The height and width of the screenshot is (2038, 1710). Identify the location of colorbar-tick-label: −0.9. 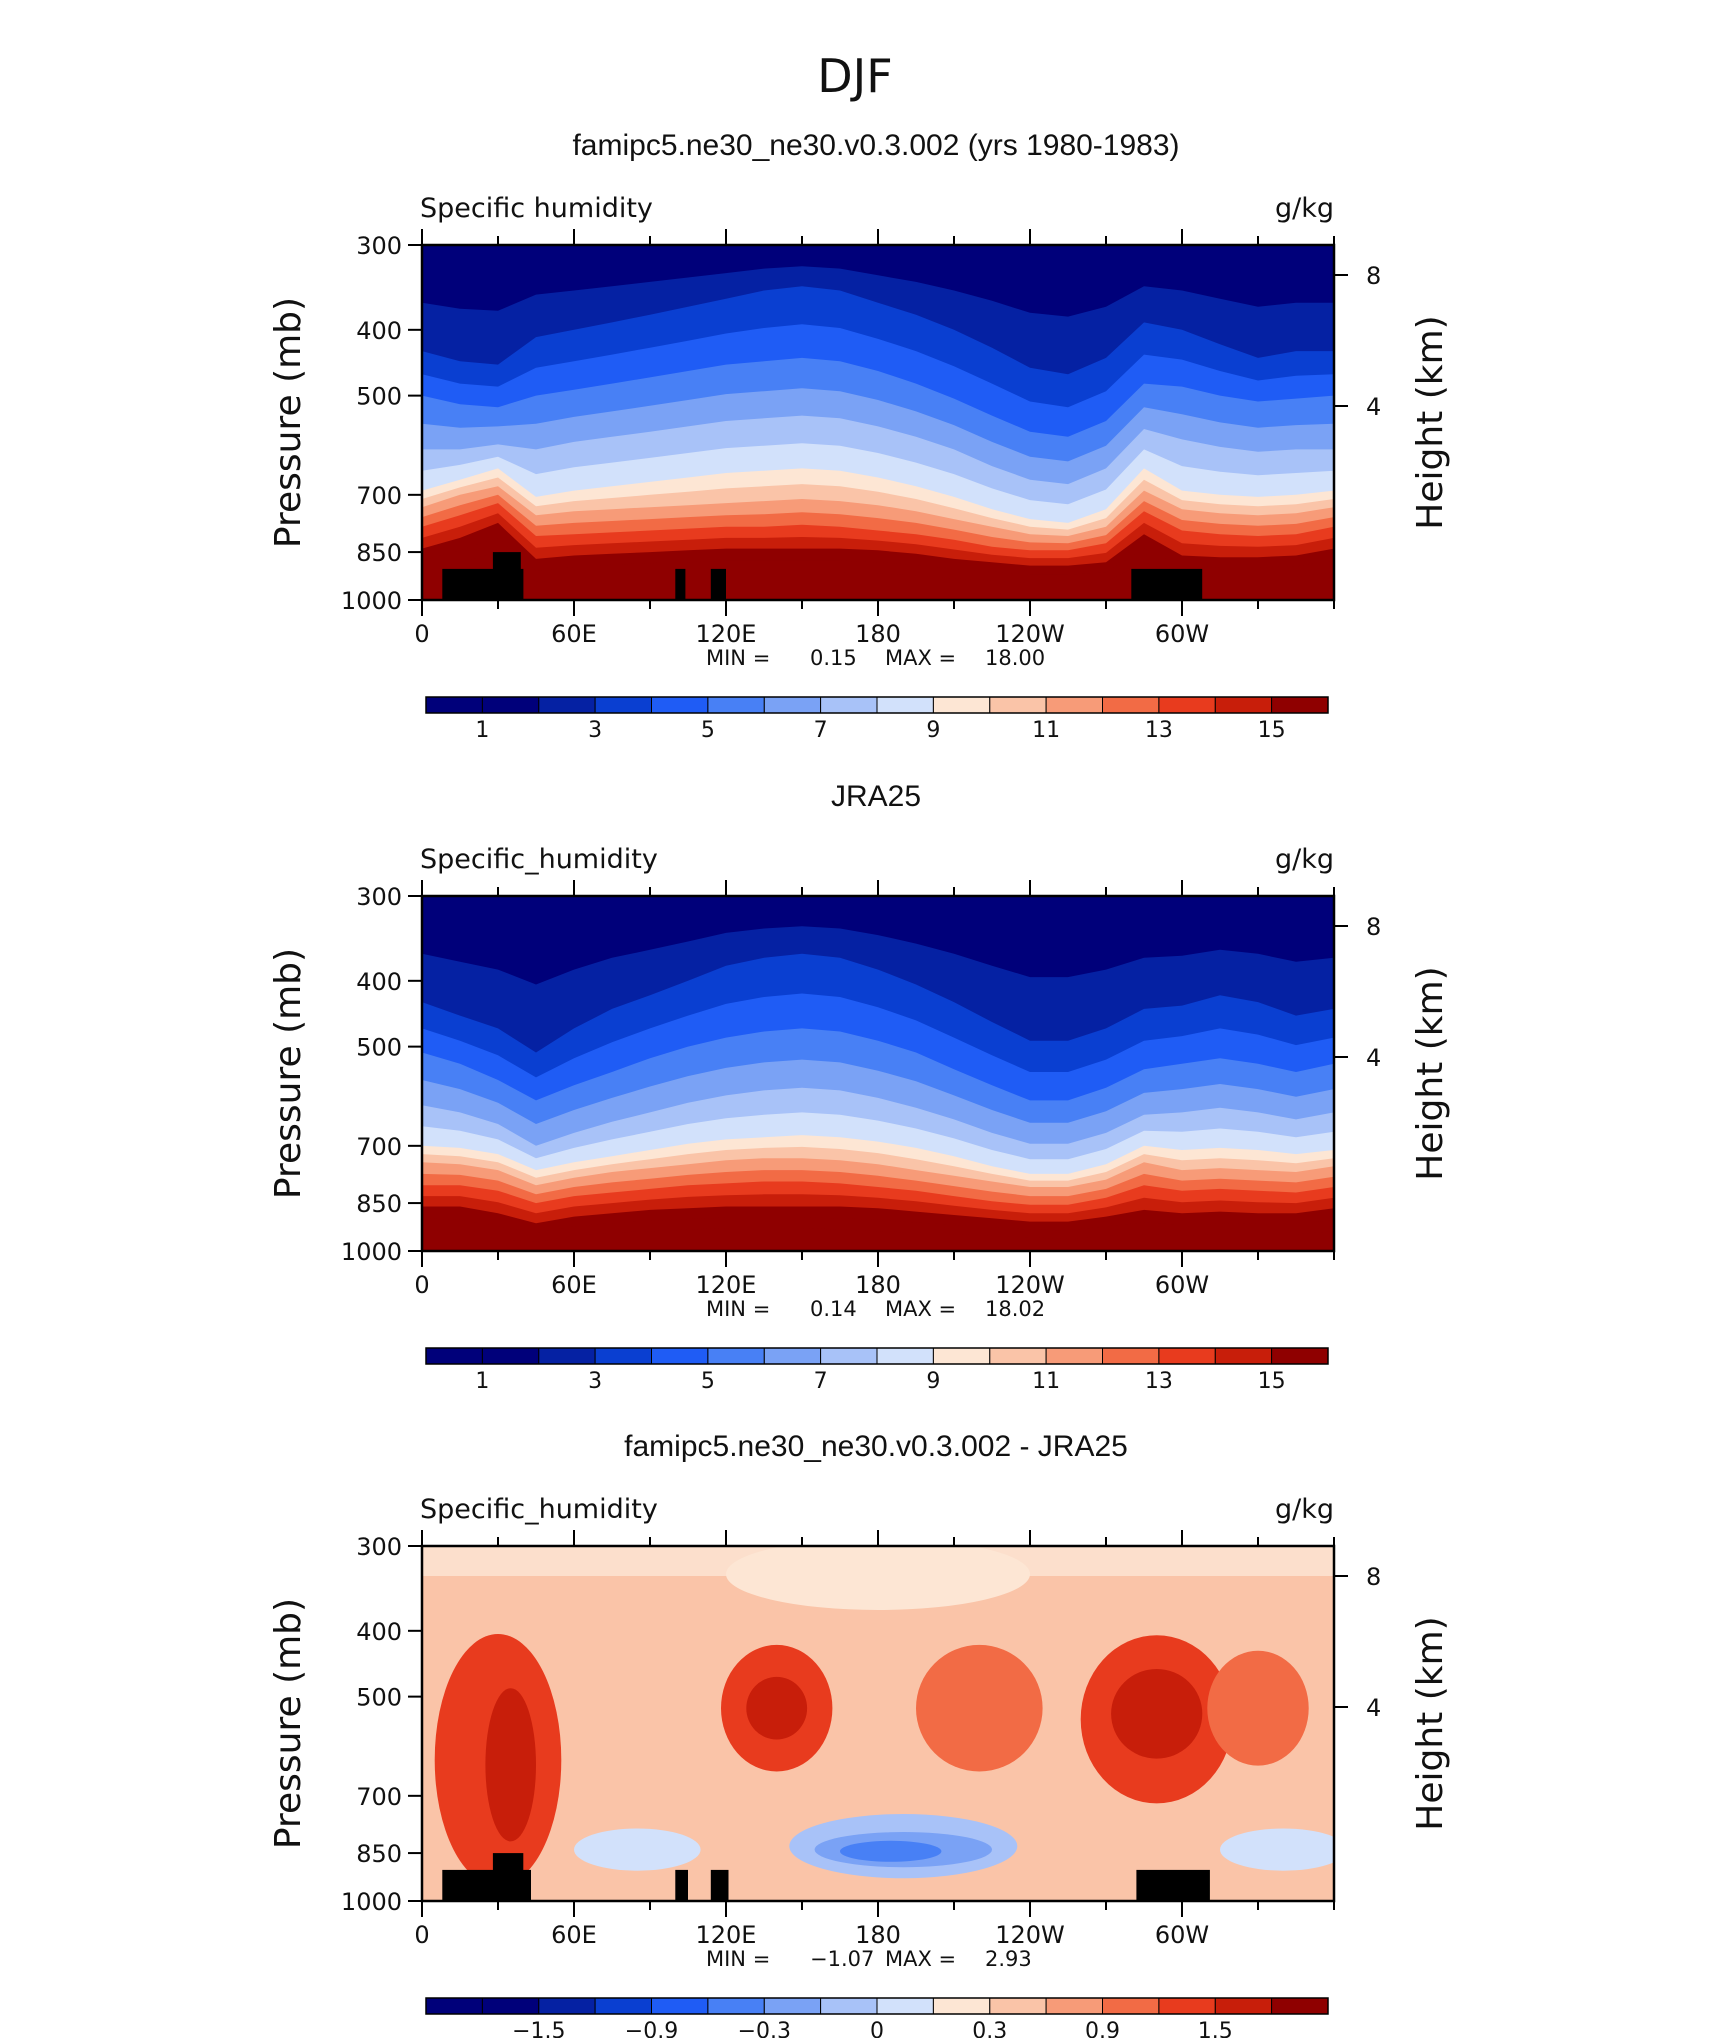
(651, 2028).